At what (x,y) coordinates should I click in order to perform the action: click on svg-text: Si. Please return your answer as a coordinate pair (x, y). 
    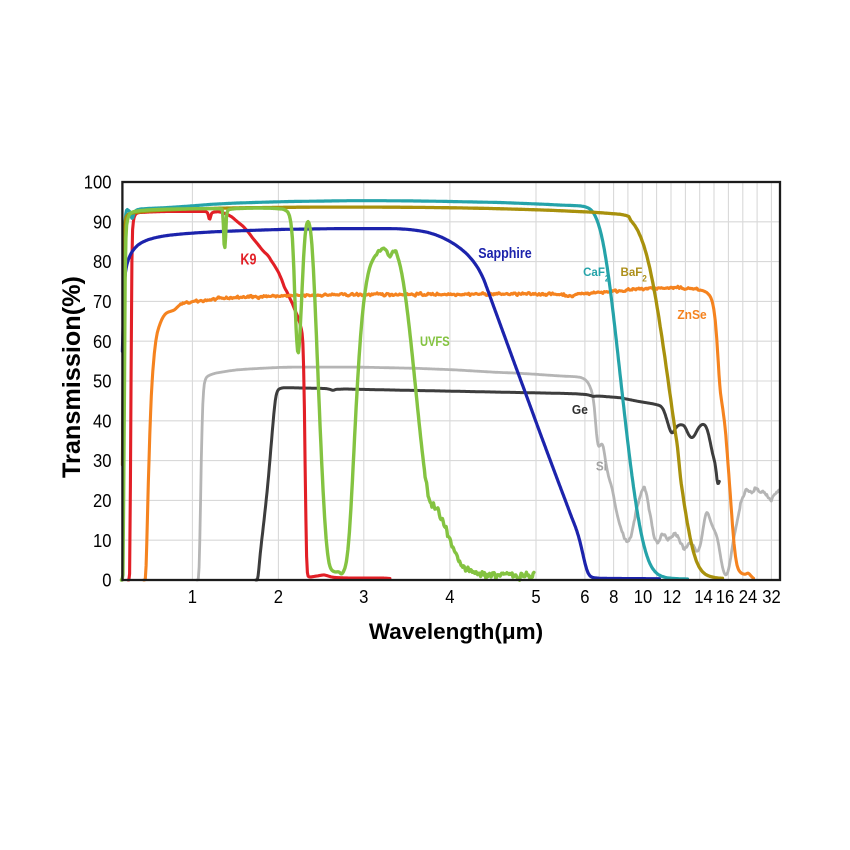
    Looking at the image, I should click on (601, 466).